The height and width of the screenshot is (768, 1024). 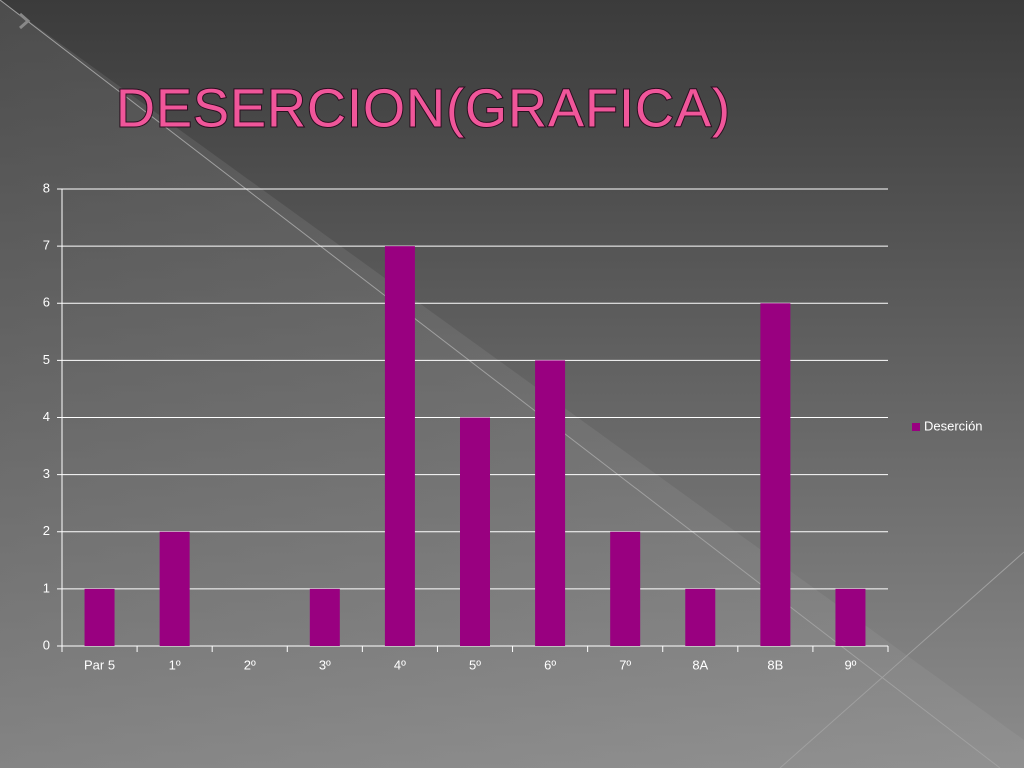 What do you see at coordinates (250, 664) in the screenshot?
I see `x-tick-label: 2º` at bounding box center [250, 664].